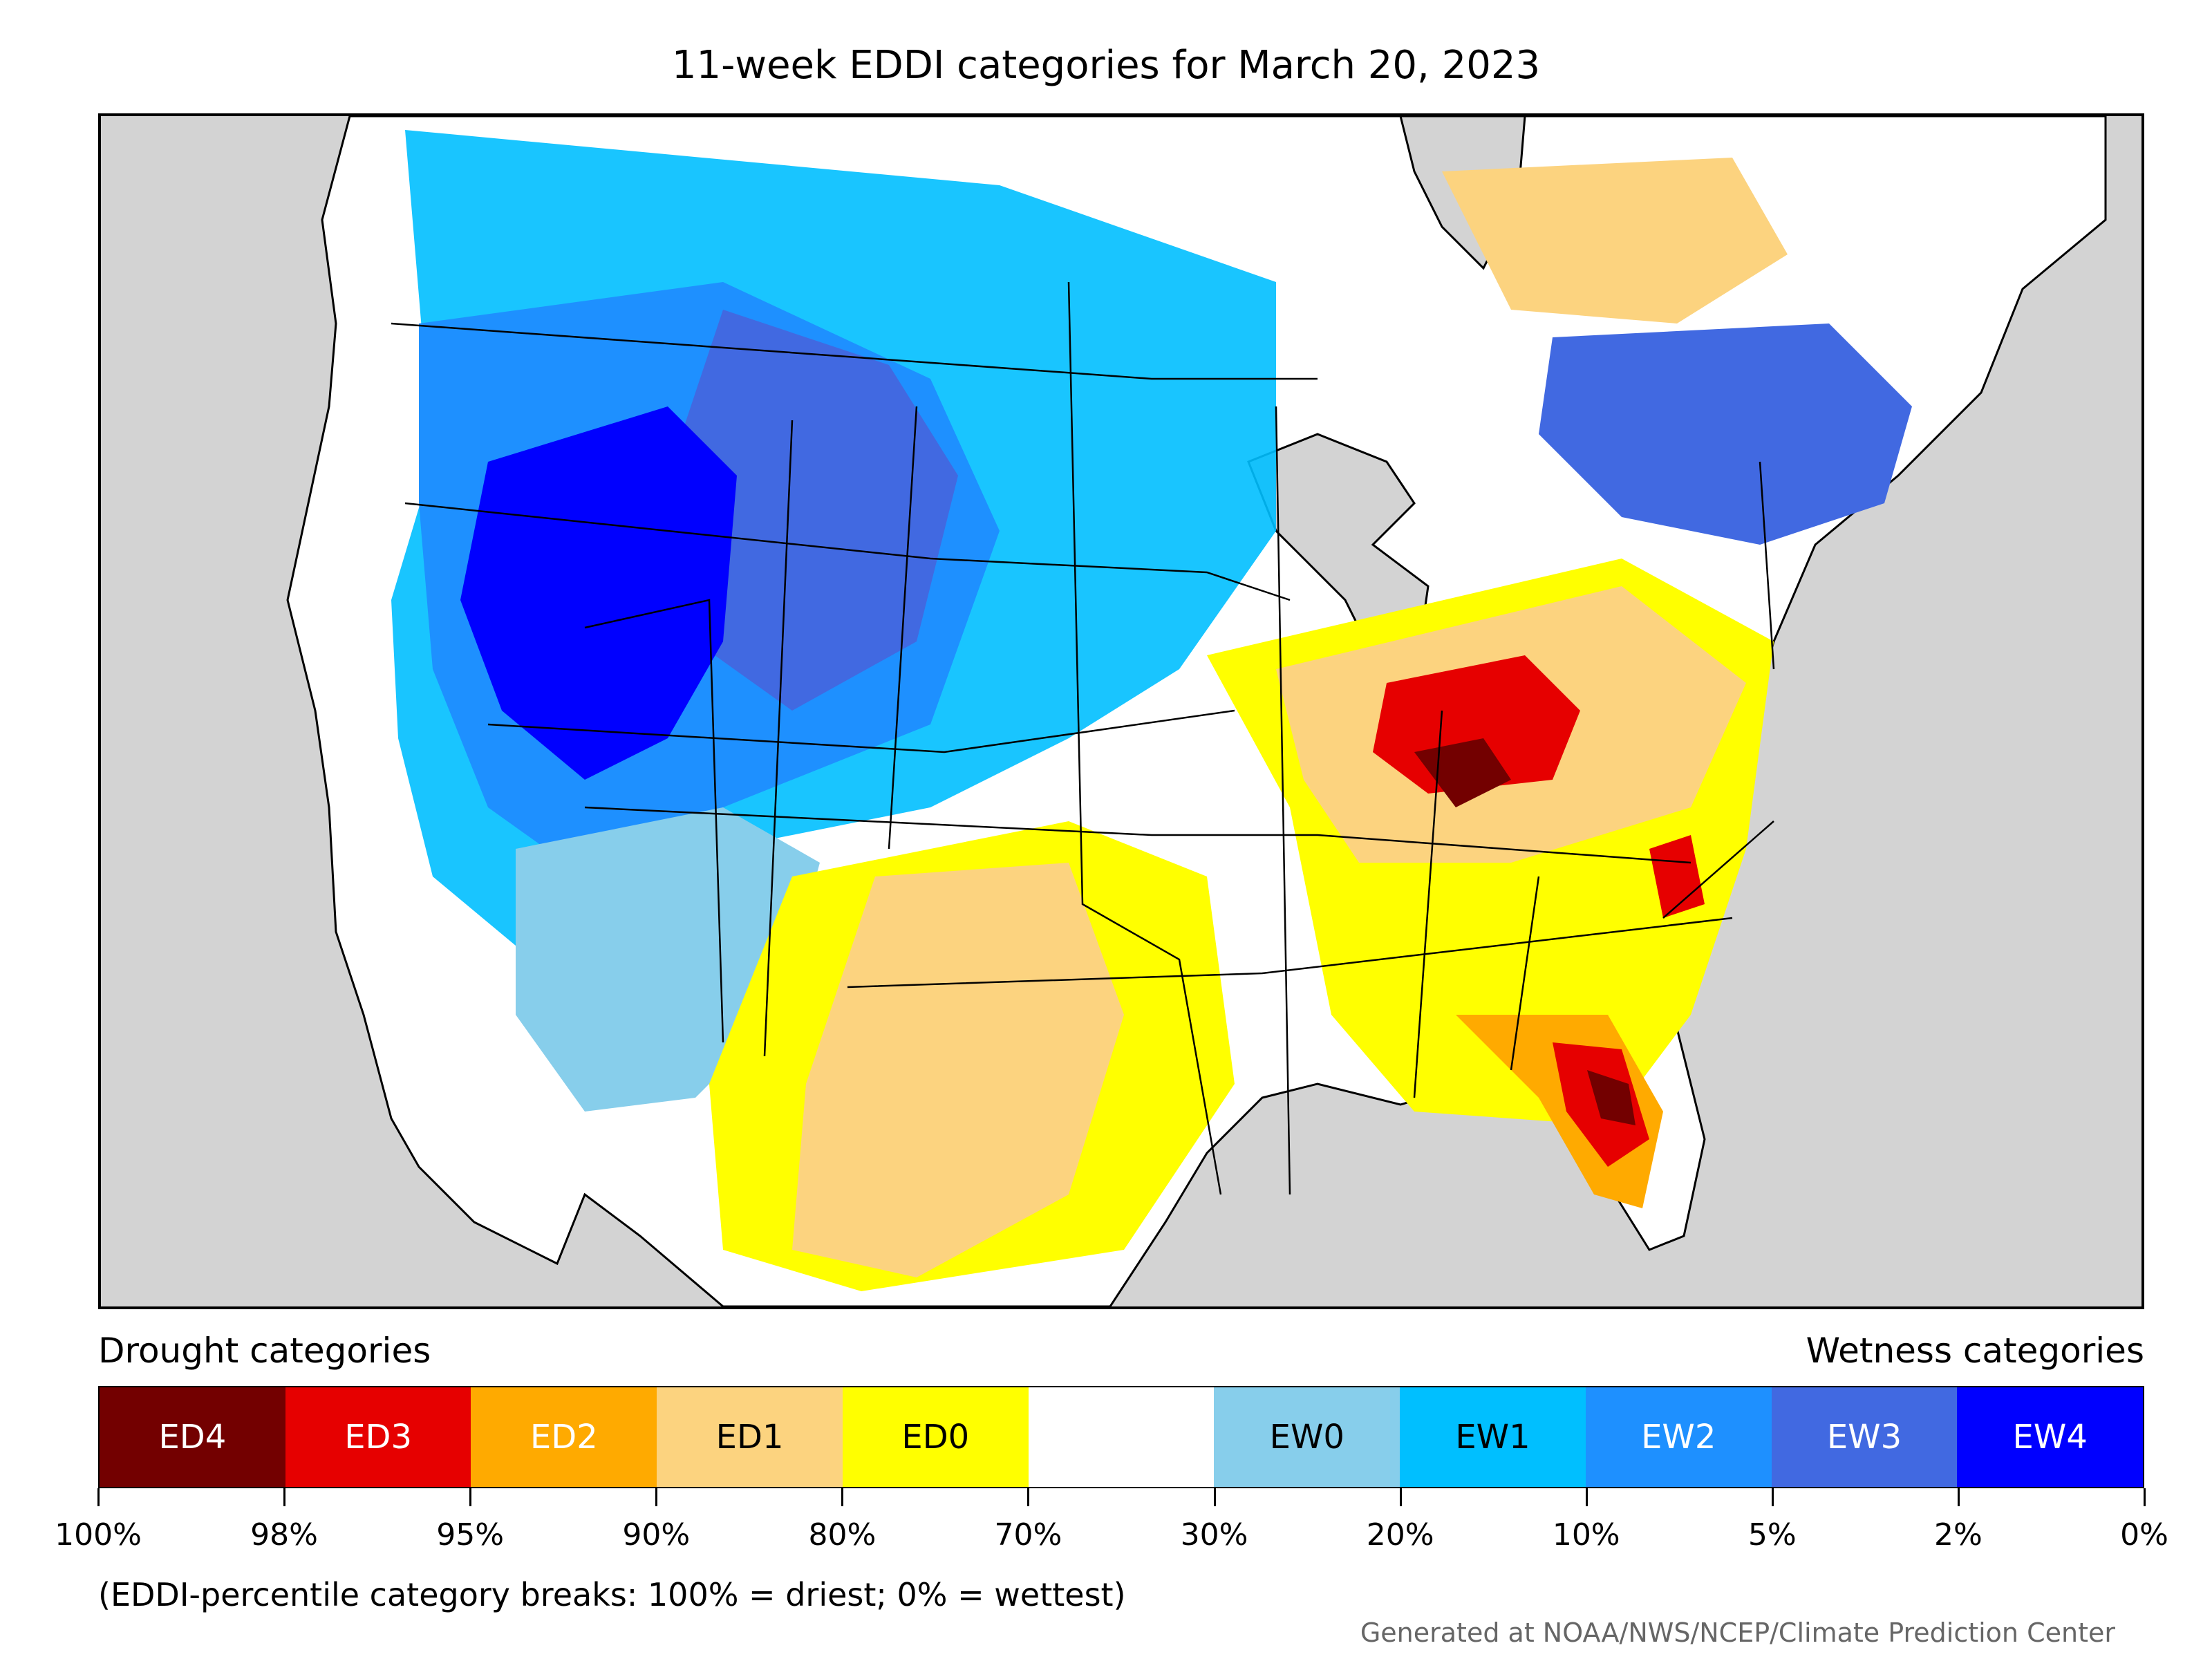  Describe the element at coordinates (1772, 1535) in the screenshot. I see `colorbar-tick-label: 5%` at that location.